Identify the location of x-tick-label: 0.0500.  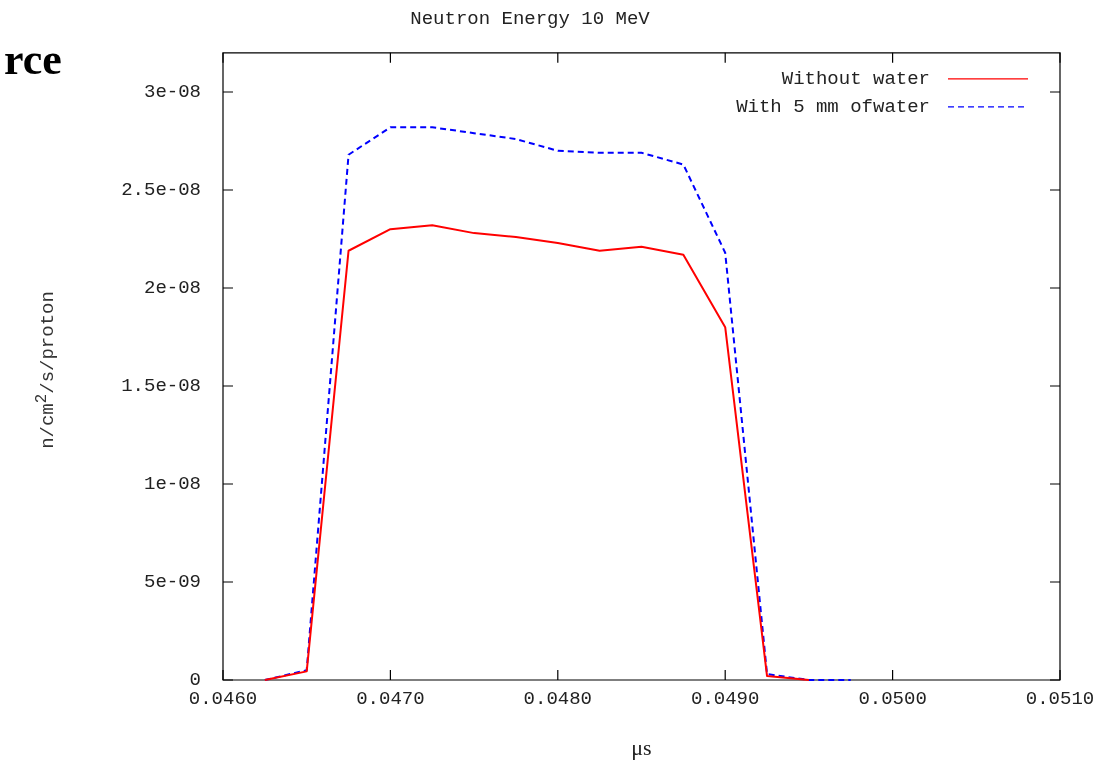
(892, 699).